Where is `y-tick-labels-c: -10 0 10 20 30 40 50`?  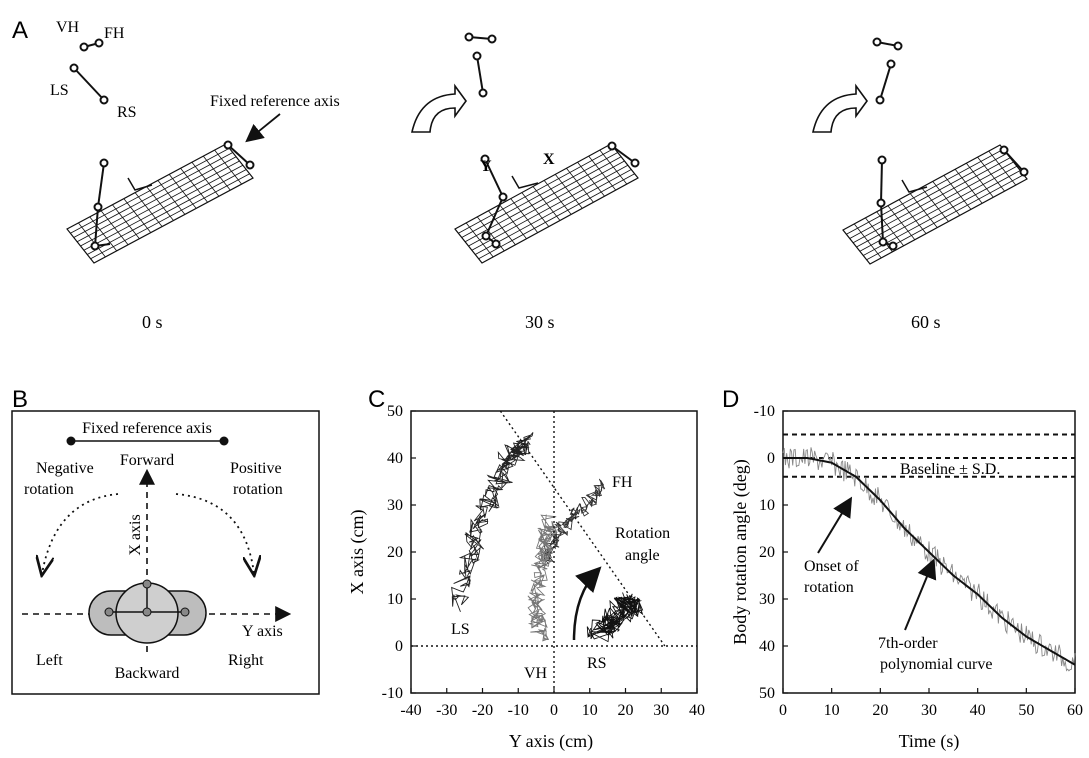 y-tick-labels-c: -10 0 10 20 30 40 50 is located at coordinates (399, 552).